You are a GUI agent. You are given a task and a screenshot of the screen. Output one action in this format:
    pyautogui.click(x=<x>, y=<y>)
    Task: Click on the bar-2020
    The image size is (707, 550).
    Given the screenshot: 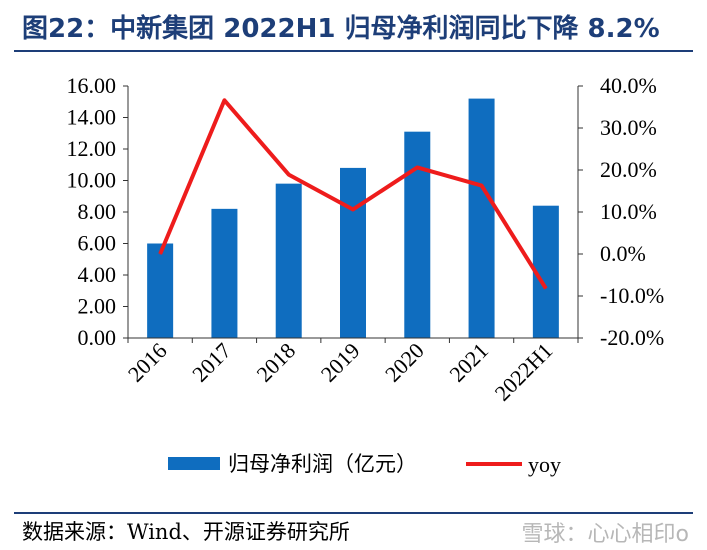 What is the action you would take?
    pyautogui.click(x=417, y=234)
    